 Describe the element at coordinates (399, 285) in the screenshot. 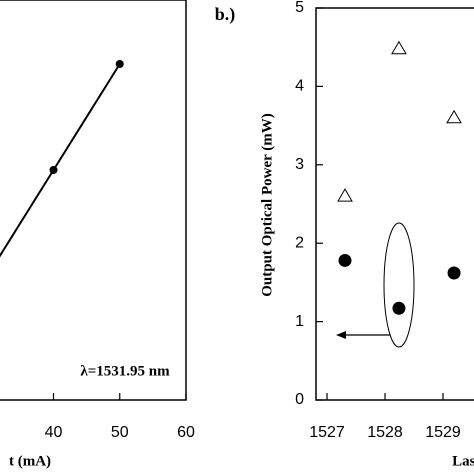

I see `highlight-ellipse` at that location.